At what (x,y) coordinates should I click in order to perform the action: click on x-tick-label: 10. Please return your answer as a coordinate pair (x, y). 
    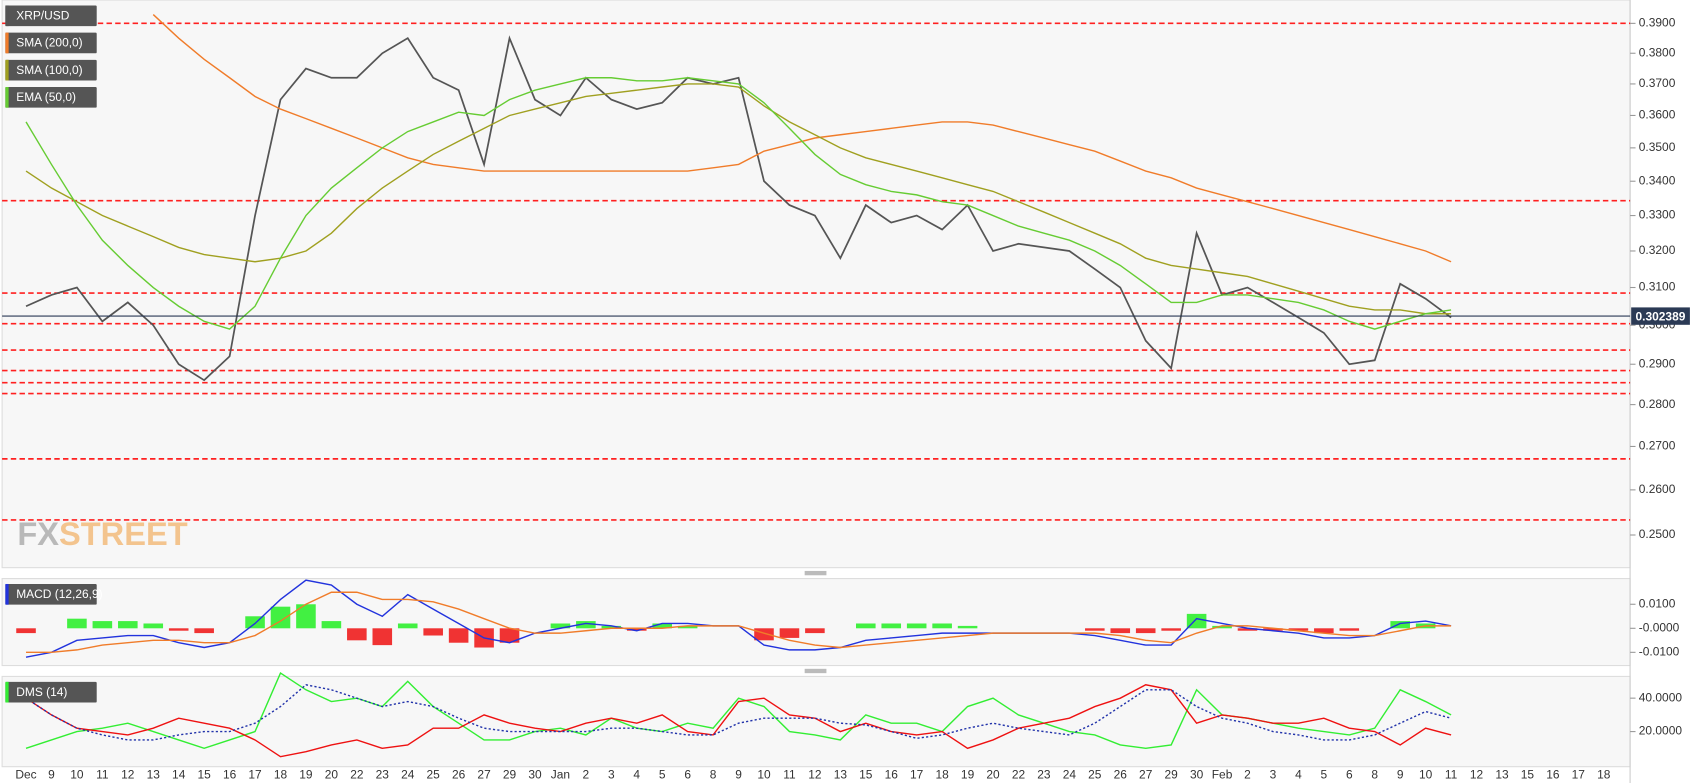
    Looking at the image, I should click on (764, 775).